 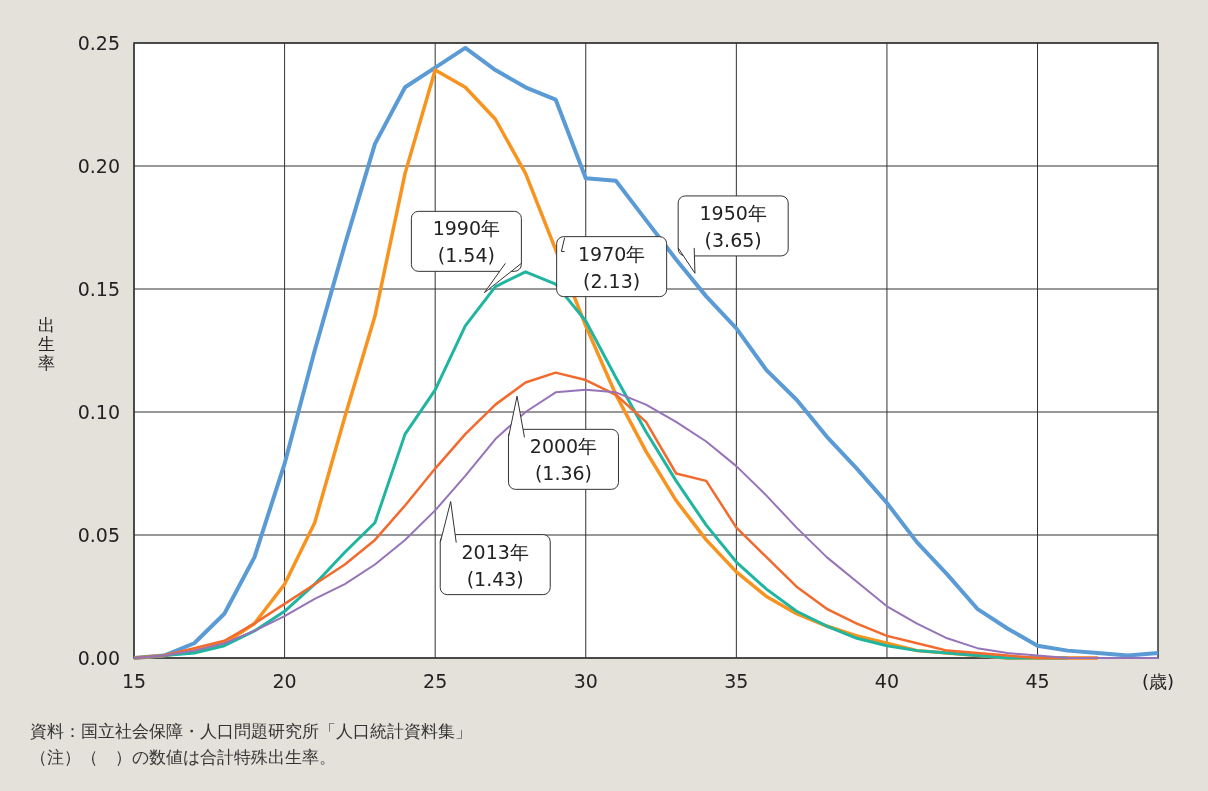 I want to click on x-tick-label: 25, so click(x=435, y=681).